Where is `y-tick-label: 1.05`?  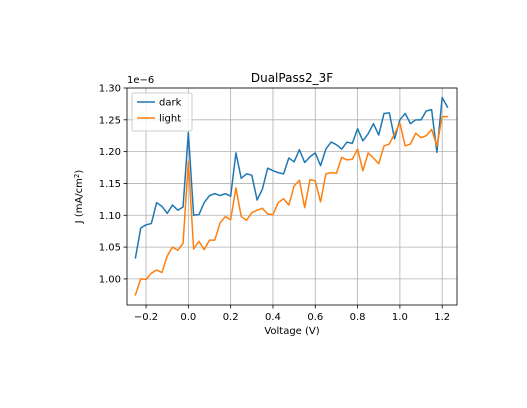
y-tick-label: 1.05 is located at coordinates (110, 248).